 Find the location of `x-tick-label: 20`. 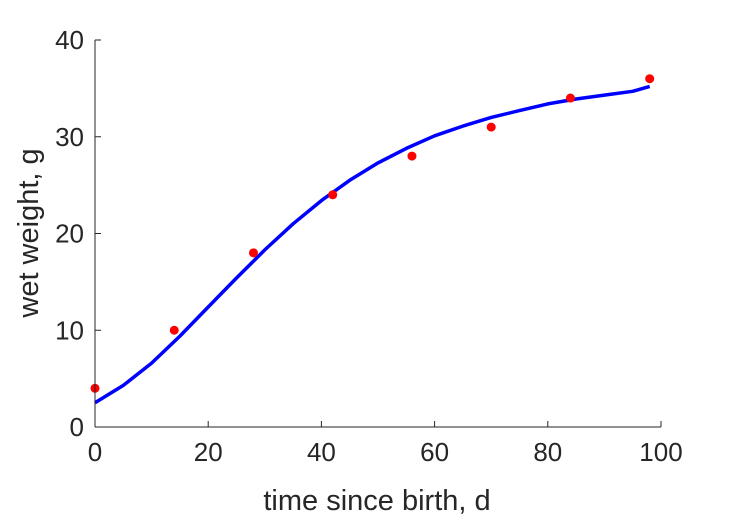

x-tick-label: 20 is located at coordinates (208, 452).